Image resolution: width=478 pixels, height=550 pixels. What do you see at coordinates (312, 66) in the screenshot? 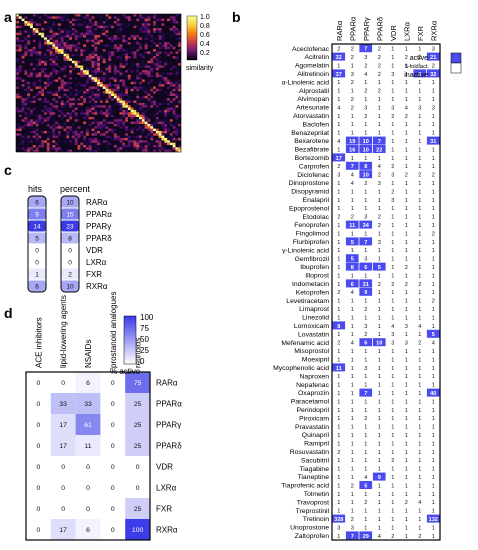
I see `drug-row-label: Agomelatin` at bounding box center [312, 66].